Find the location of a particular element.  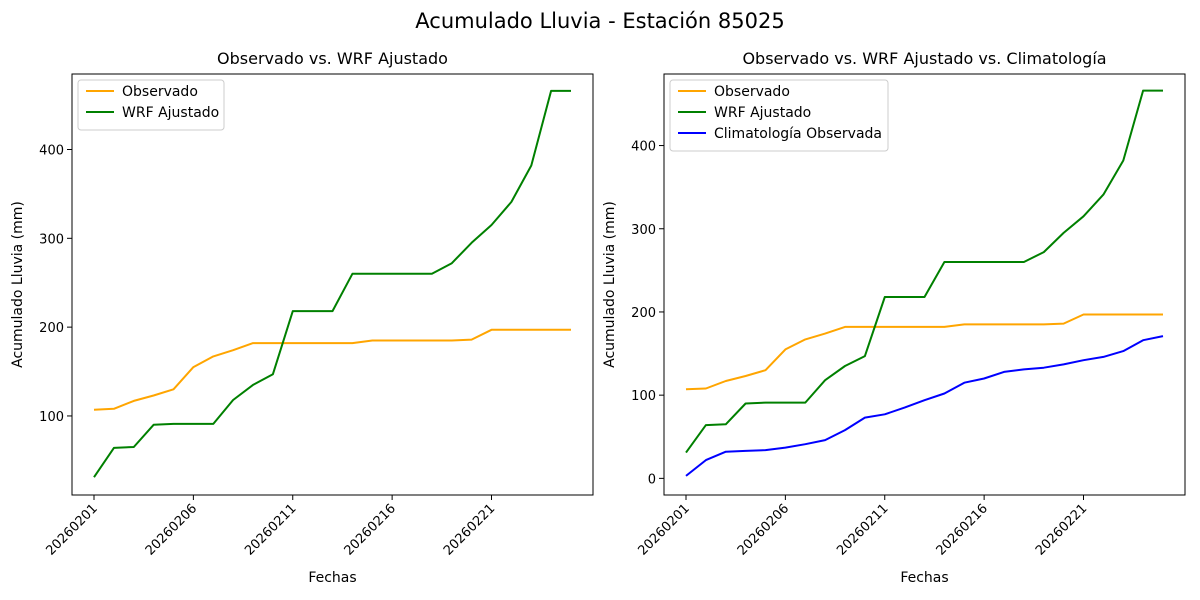

figure-suptitle: Acumulado Lluvia - Estación 85025 is located at coordinates (599, 21).